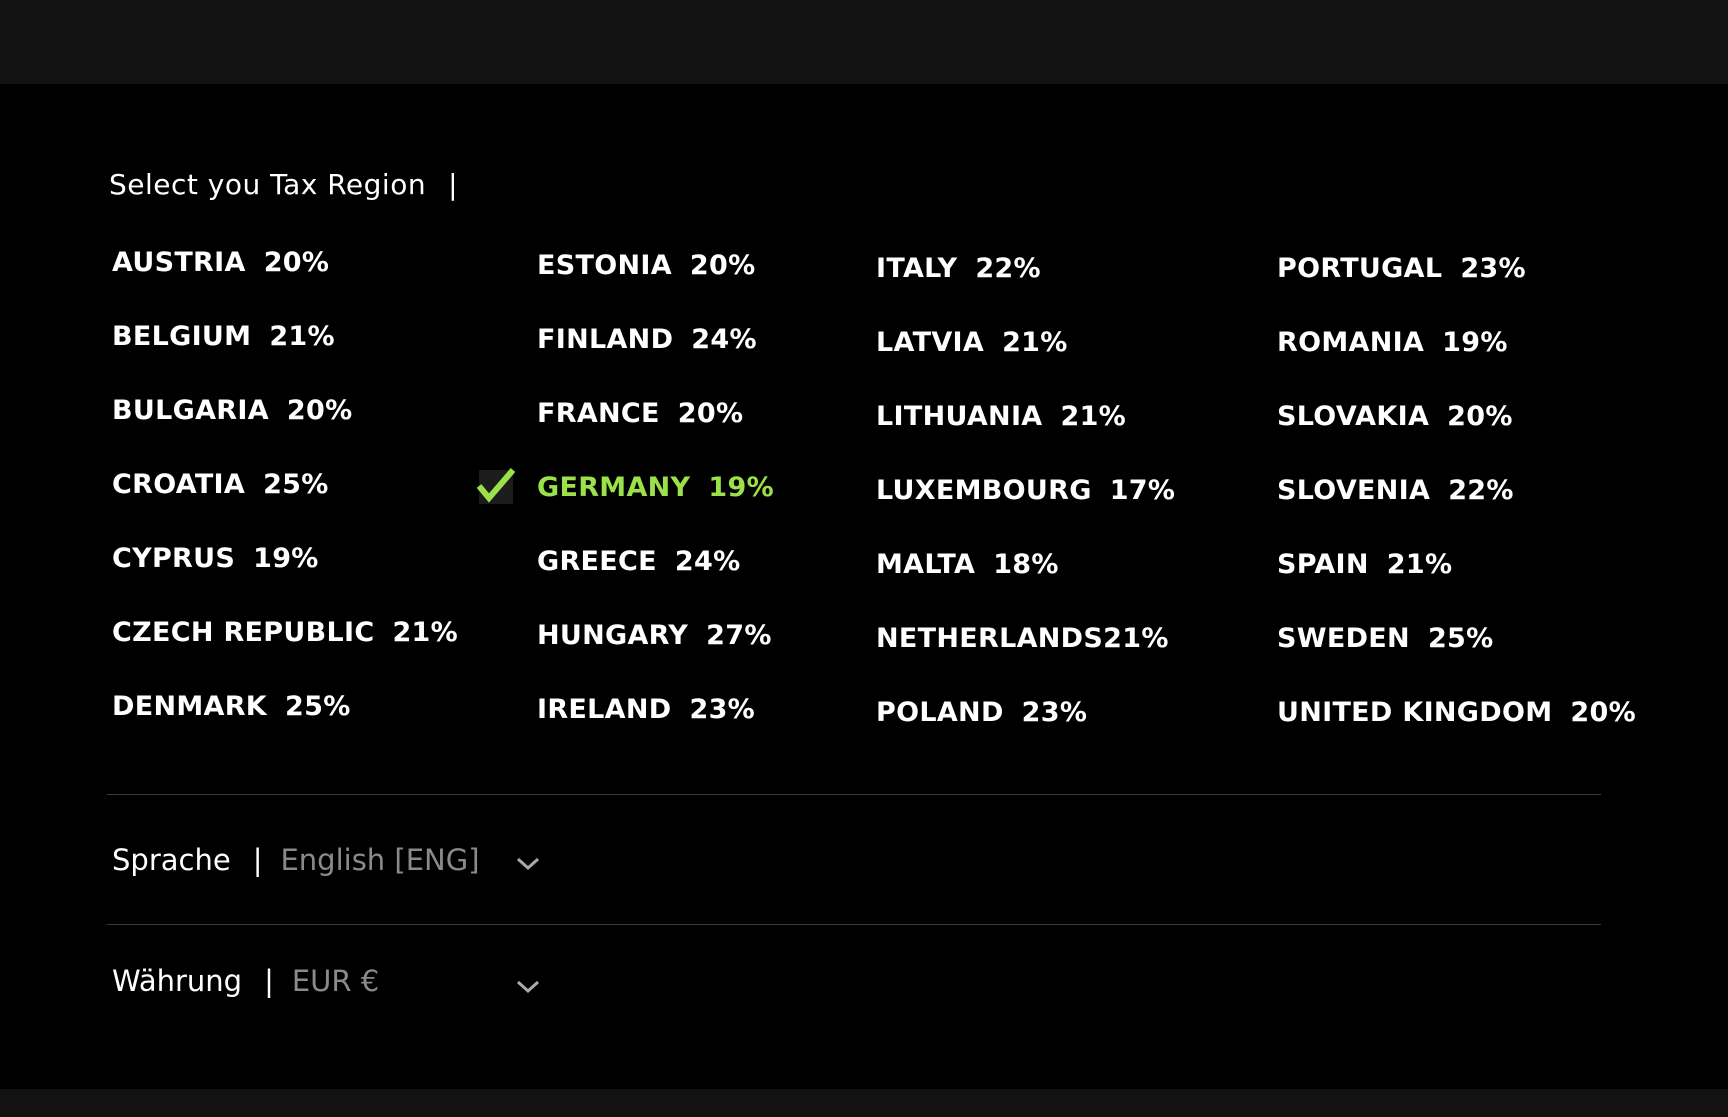  Describe the element at coordinates (864, 1103) in the screenshot. I see `bottom-bar` at that location.